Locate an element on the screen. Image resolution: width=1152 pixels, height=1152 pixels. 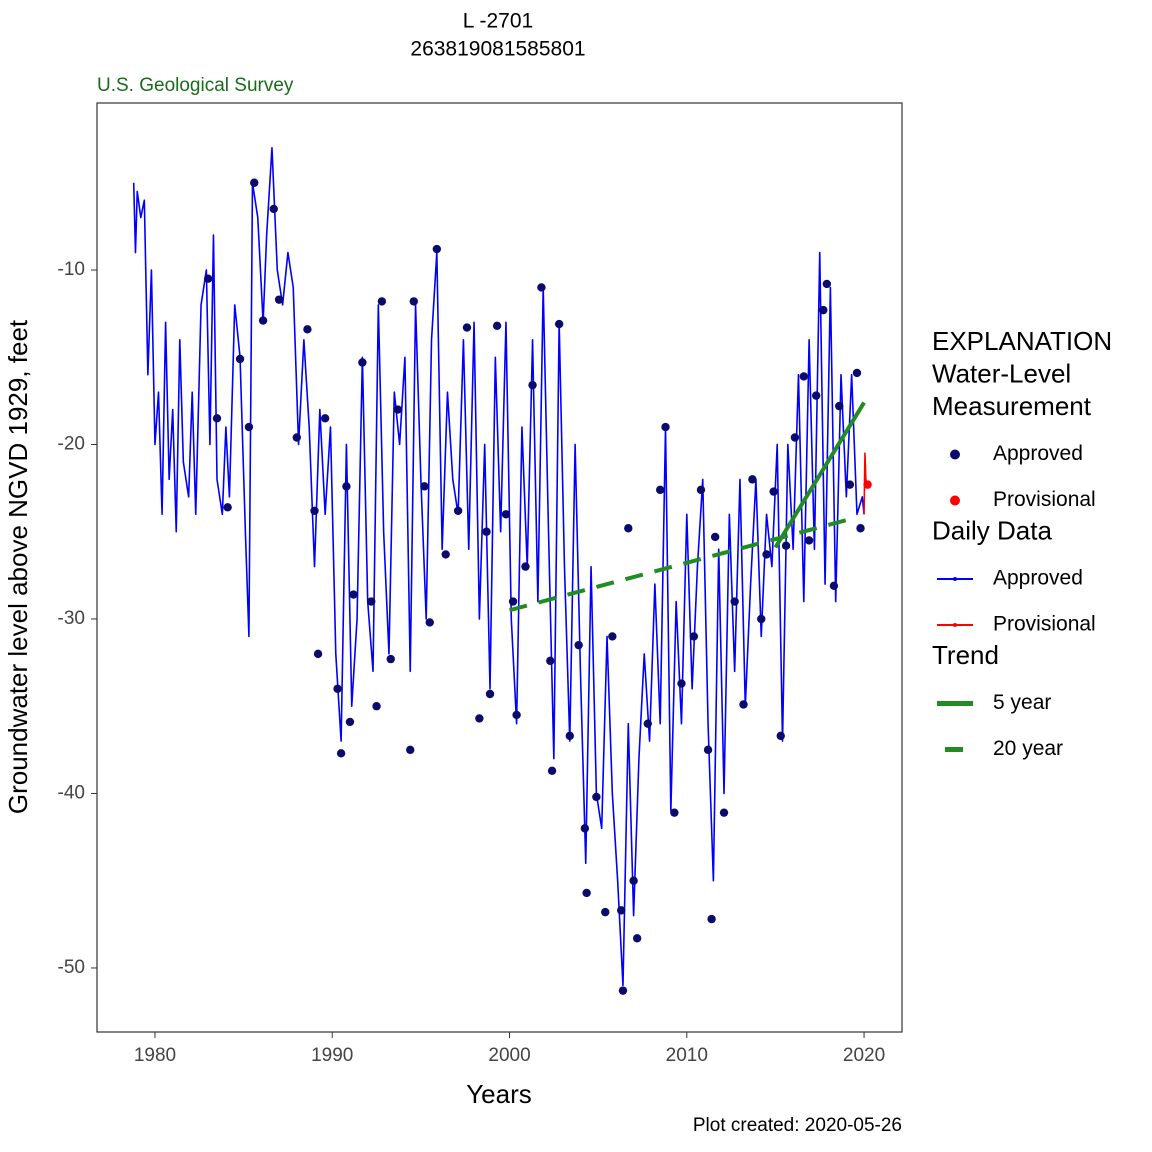
x-tick-label: 1980 is located at coordinates (155, 1055).